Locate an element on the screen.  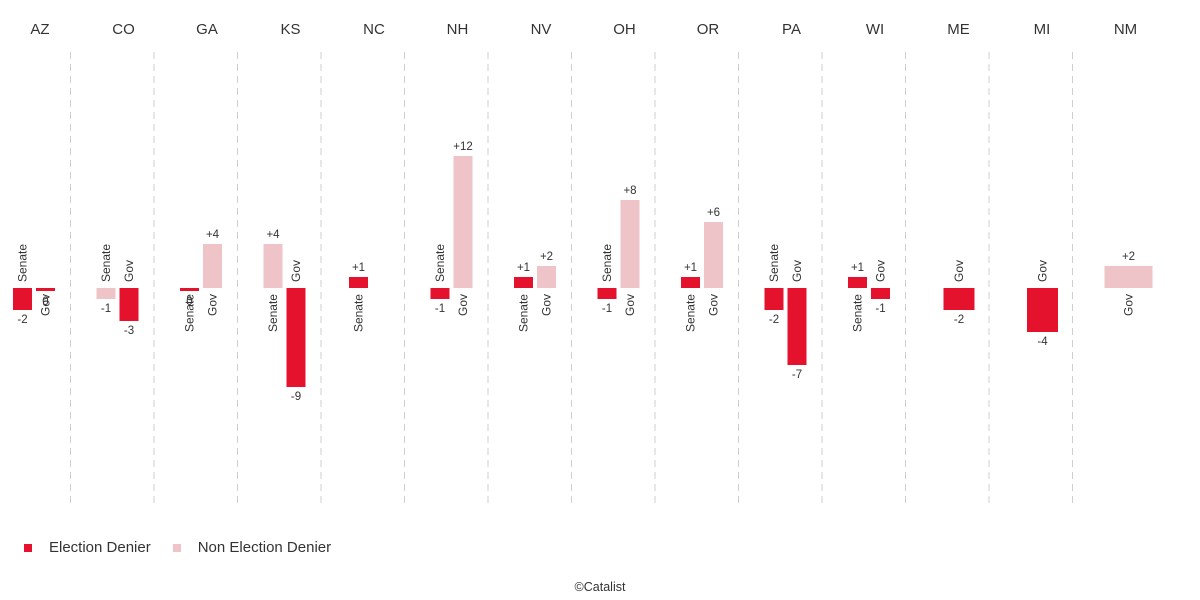
state-label-nm: NM is located at coordinates (1125, 29).